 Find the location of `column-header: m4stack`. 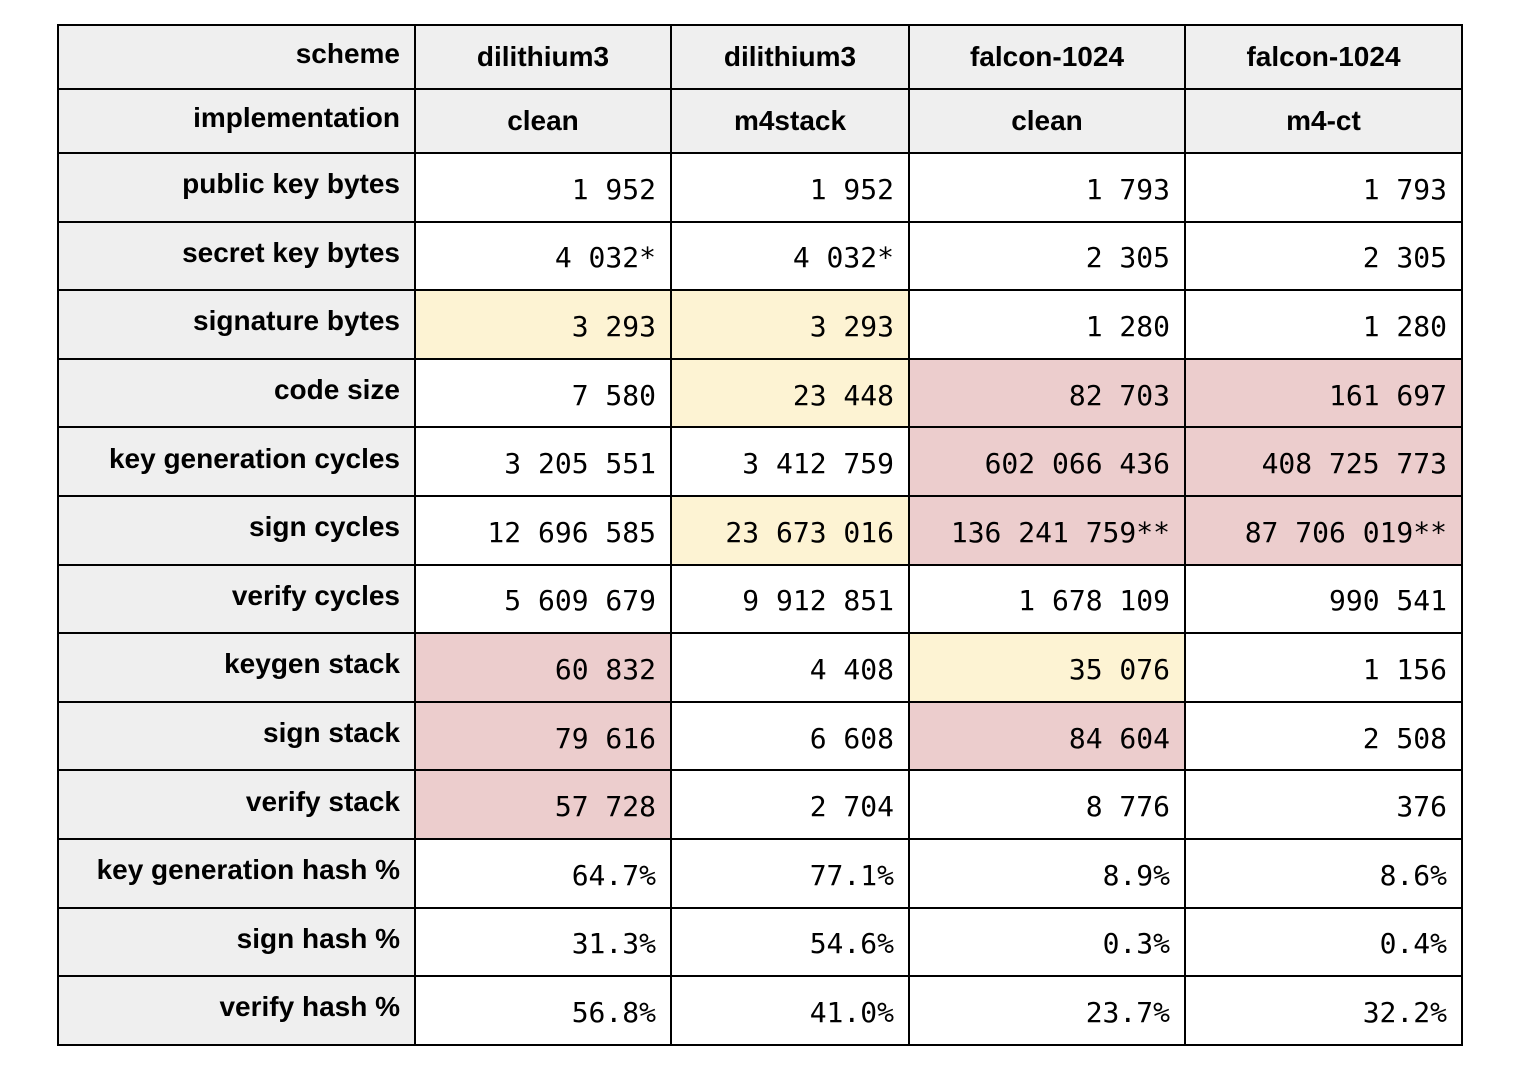

column-header: m4stack is located at coordinates (790, 121).